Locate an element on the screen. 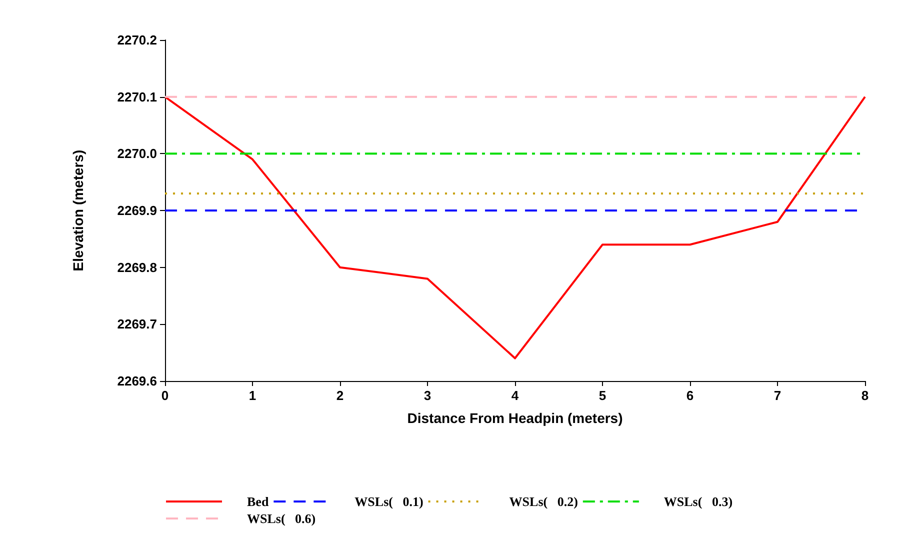  y-tick-label: 2269.8 is located at coordinates (137, 267).